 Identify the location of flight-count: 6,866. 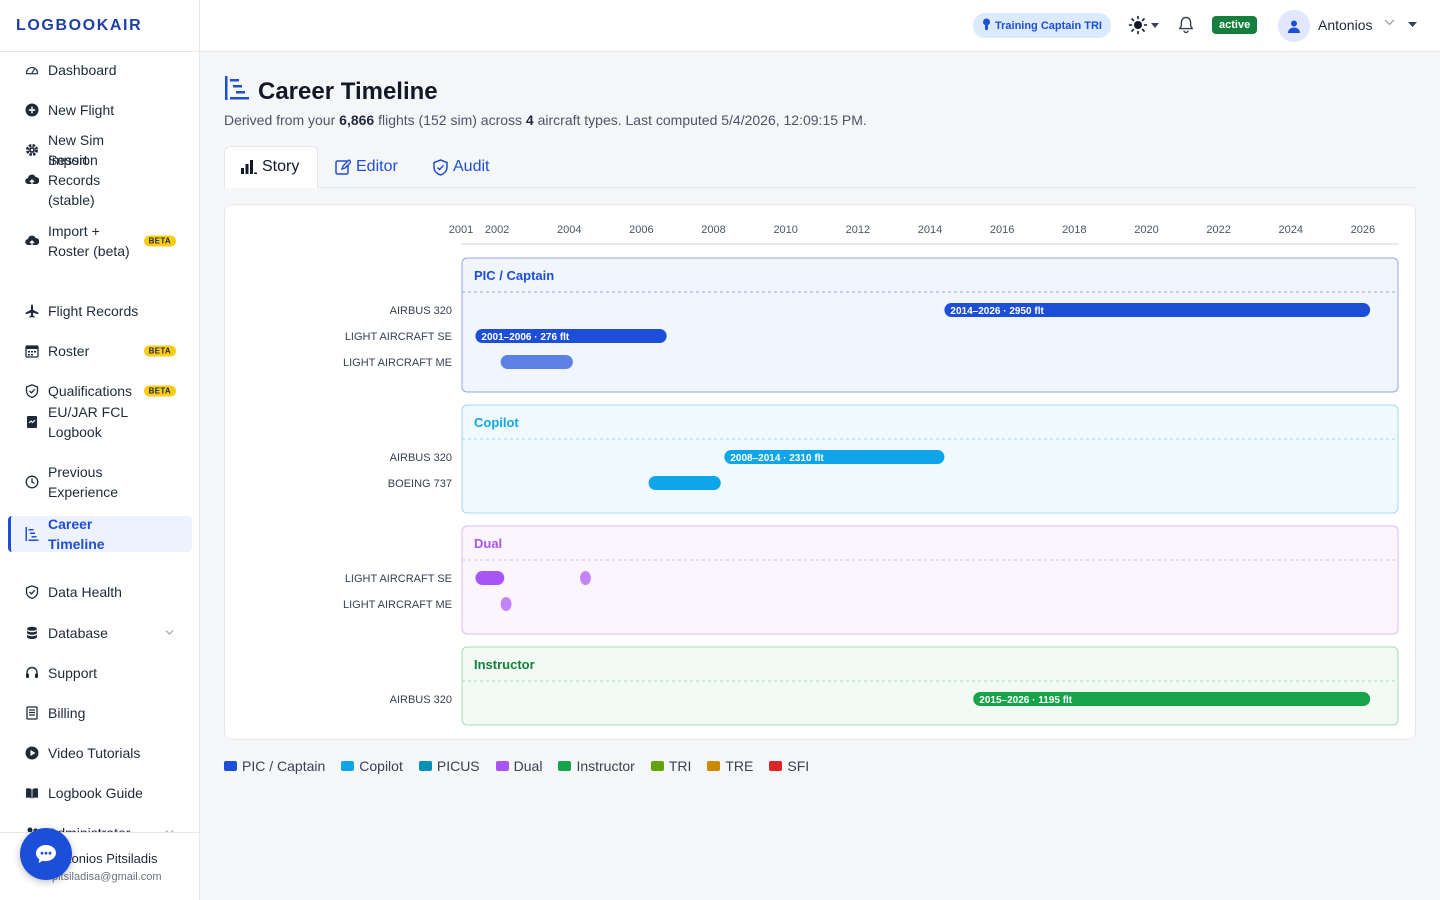
(357, 120).